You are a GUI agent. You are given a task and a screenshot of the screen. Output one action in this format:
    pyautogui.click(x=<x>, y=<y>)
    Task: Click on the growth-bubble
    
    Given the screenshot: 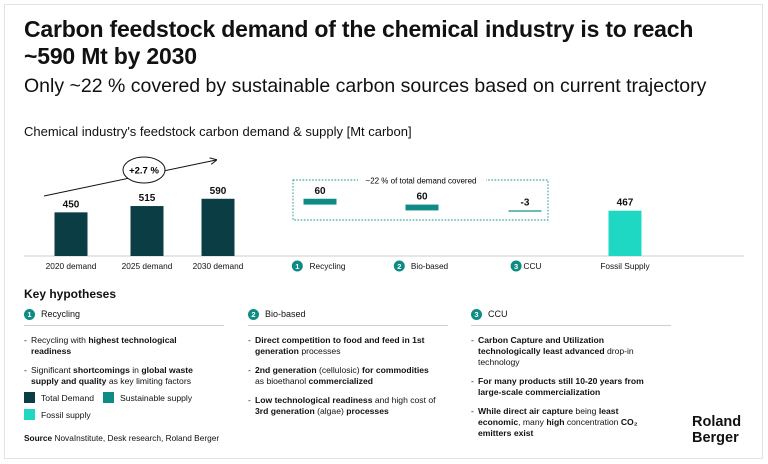 What is the action you would take?
    pyautogui.click(x=144, y=170)
    